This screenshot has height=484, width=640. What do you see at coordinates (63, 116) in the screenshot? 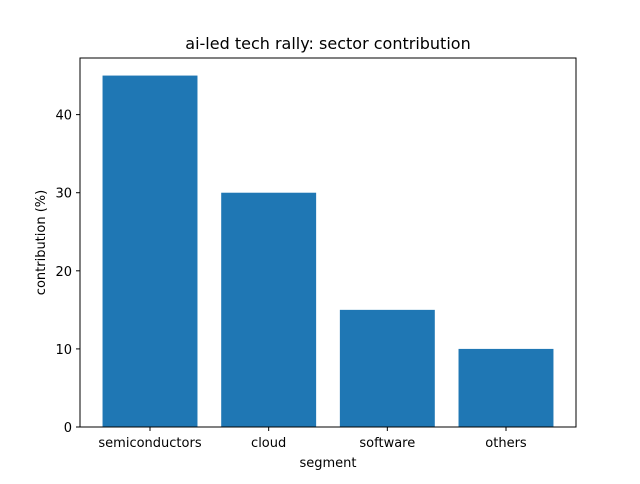
I see `y-tick-label: 40` at bounding box center [63, 116].